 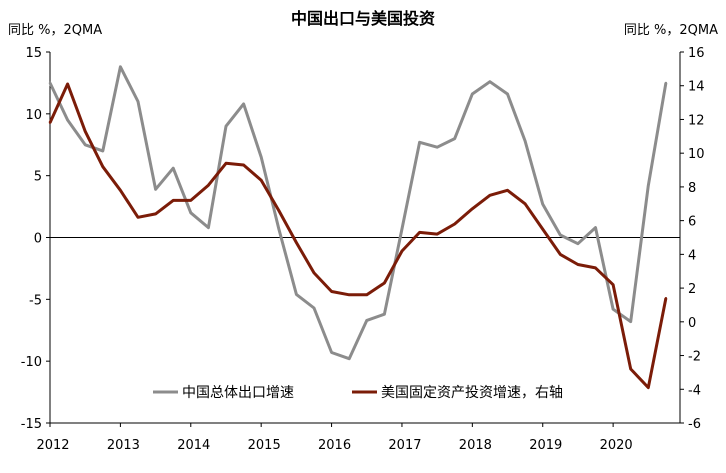 I want to click on legend-label-china-exports: 中国总体出口增速, so click(x=238, y=393).